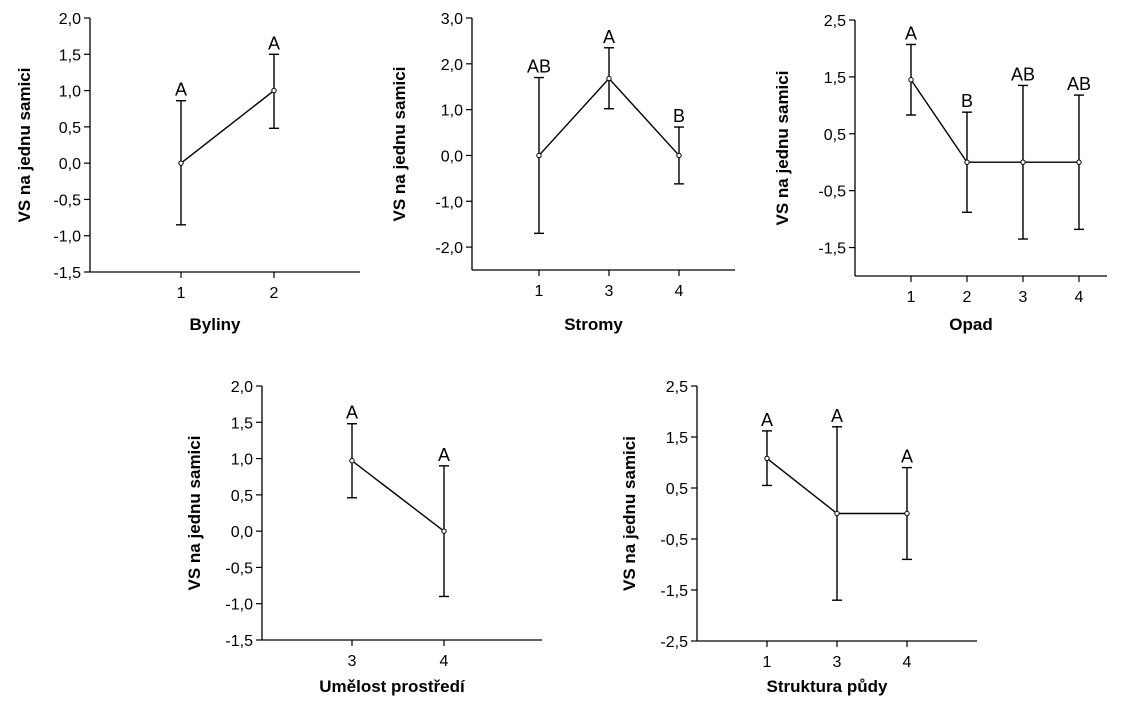 The width and height of the screenshot is (1137, 703). Describe the element at coordinates (970, 324) in the screenshot. I see `x-axis-title: Opad` at that location.